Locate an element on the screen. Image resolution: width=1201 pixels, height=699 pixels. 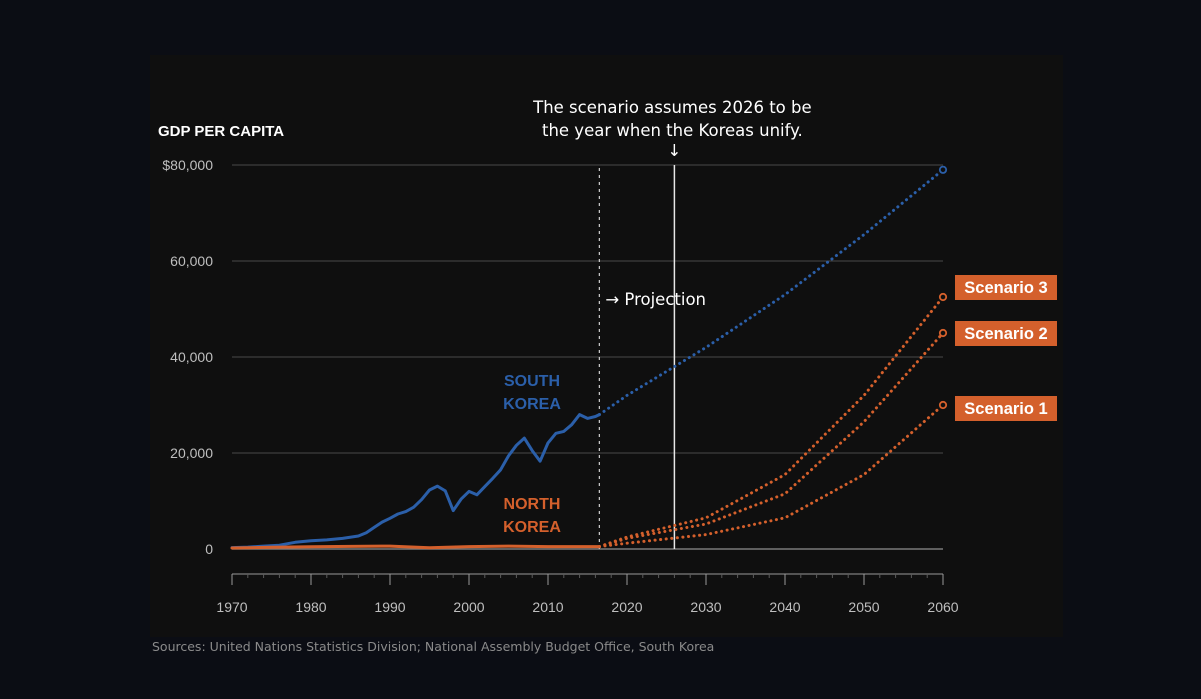
x-tick-label: 2010 is located at coordinates (547, 607).